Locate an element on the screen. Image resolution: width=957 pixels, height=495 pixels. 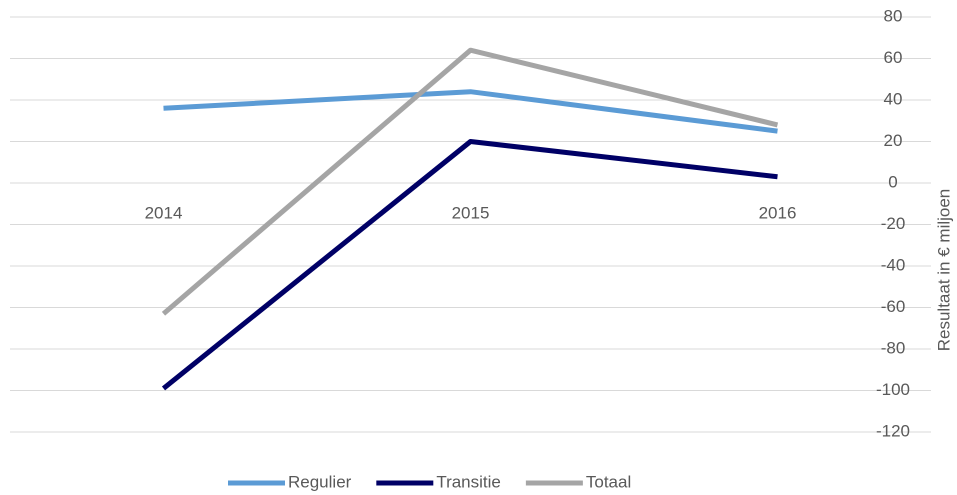
y-tick-label: -20 is located at coordinates (893, 223).